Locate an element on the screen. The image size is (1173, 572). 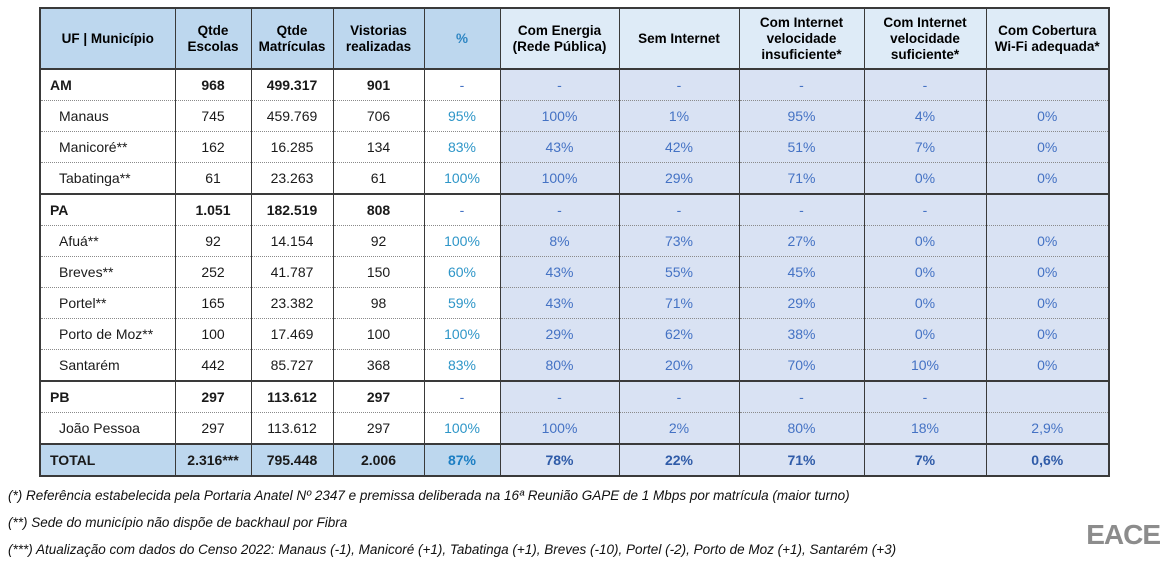
data-cell: 162 is located at coordinates (212, 147).